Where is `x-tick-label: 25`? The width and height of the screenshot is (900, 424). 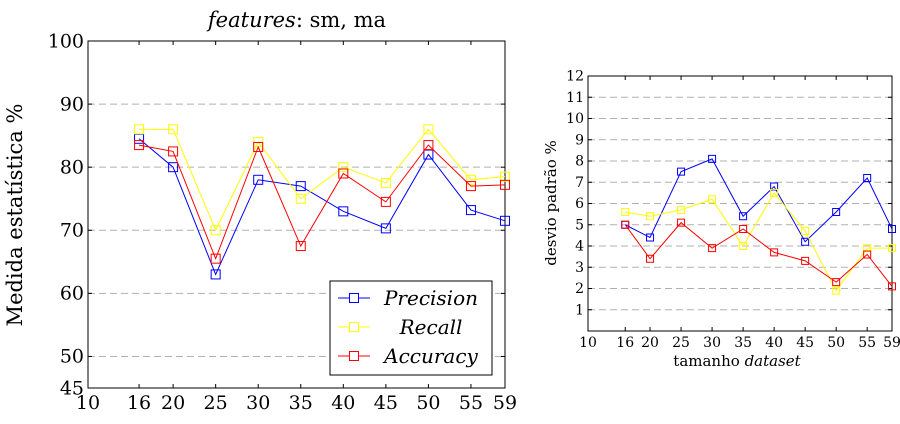 x-tick-label: 25 is located at coordinates (681, 343).